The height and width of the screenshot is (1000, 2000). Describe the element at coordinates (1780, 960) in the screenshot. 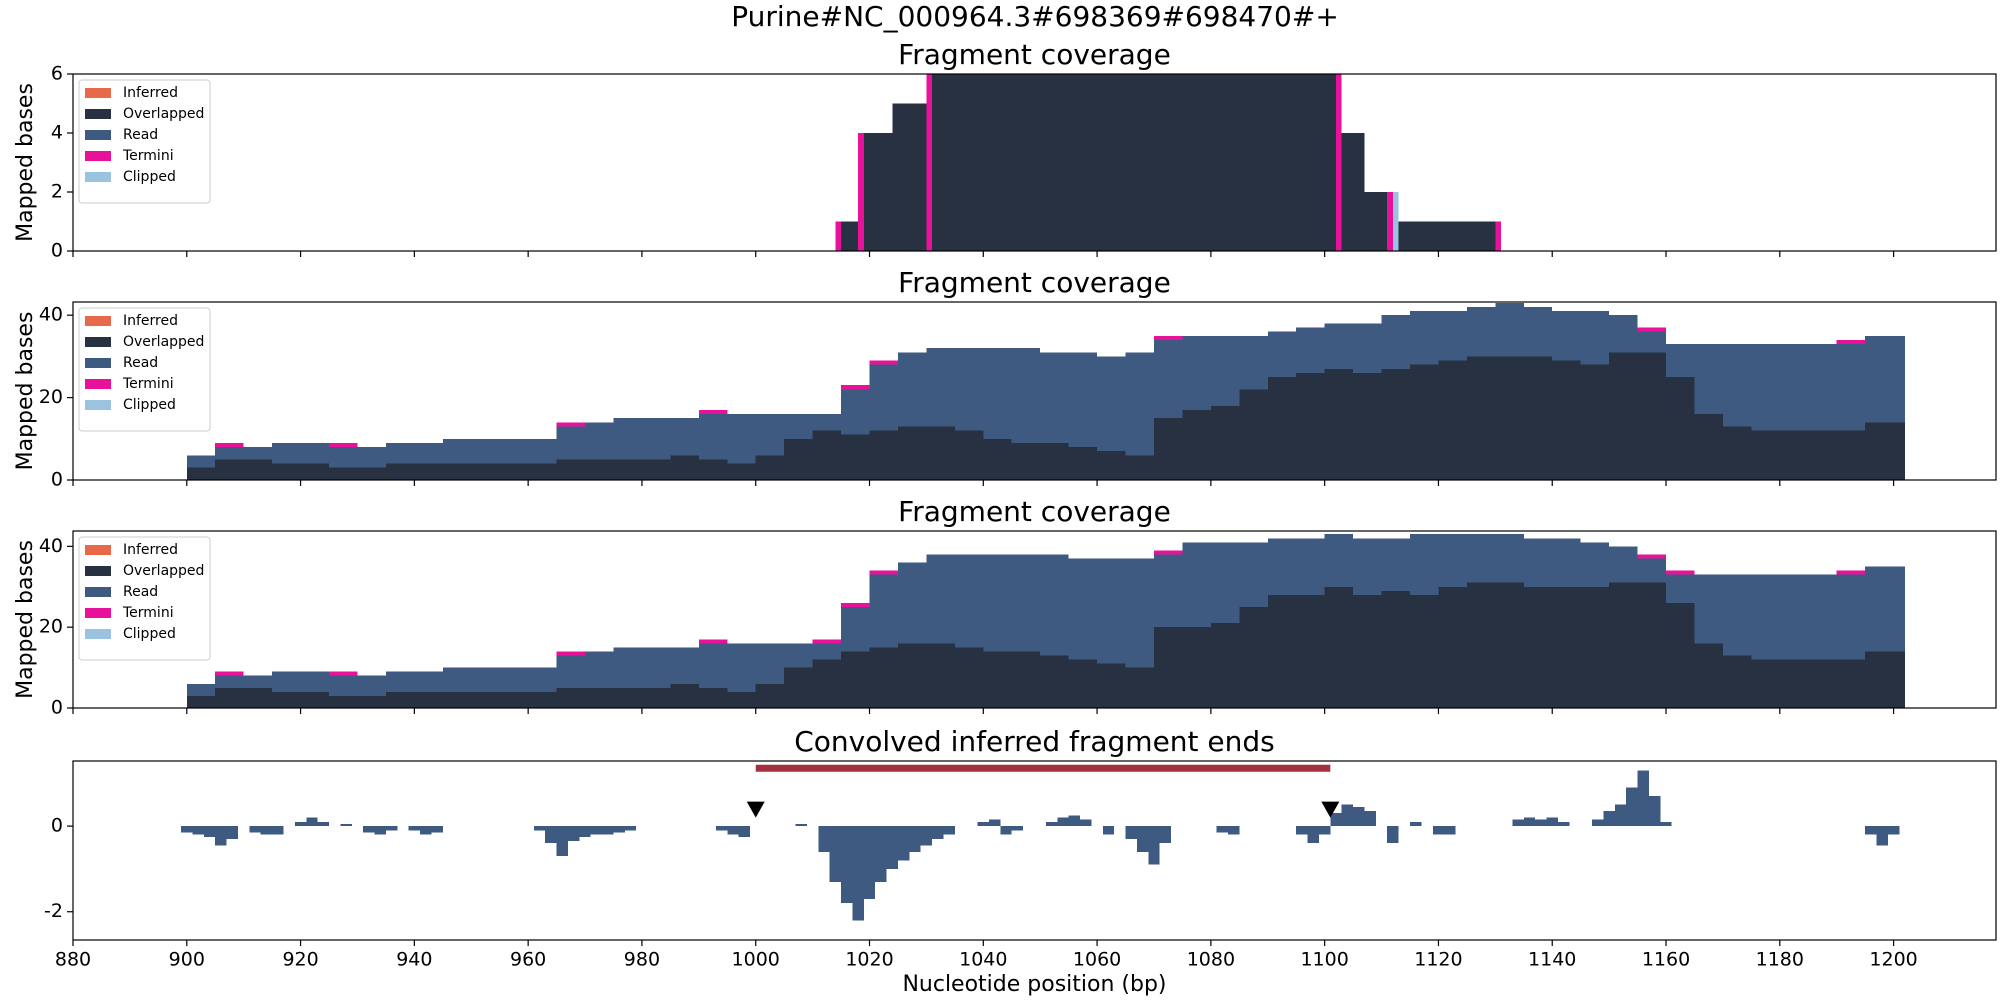

I see `x-tick-label: 1180` at that location.